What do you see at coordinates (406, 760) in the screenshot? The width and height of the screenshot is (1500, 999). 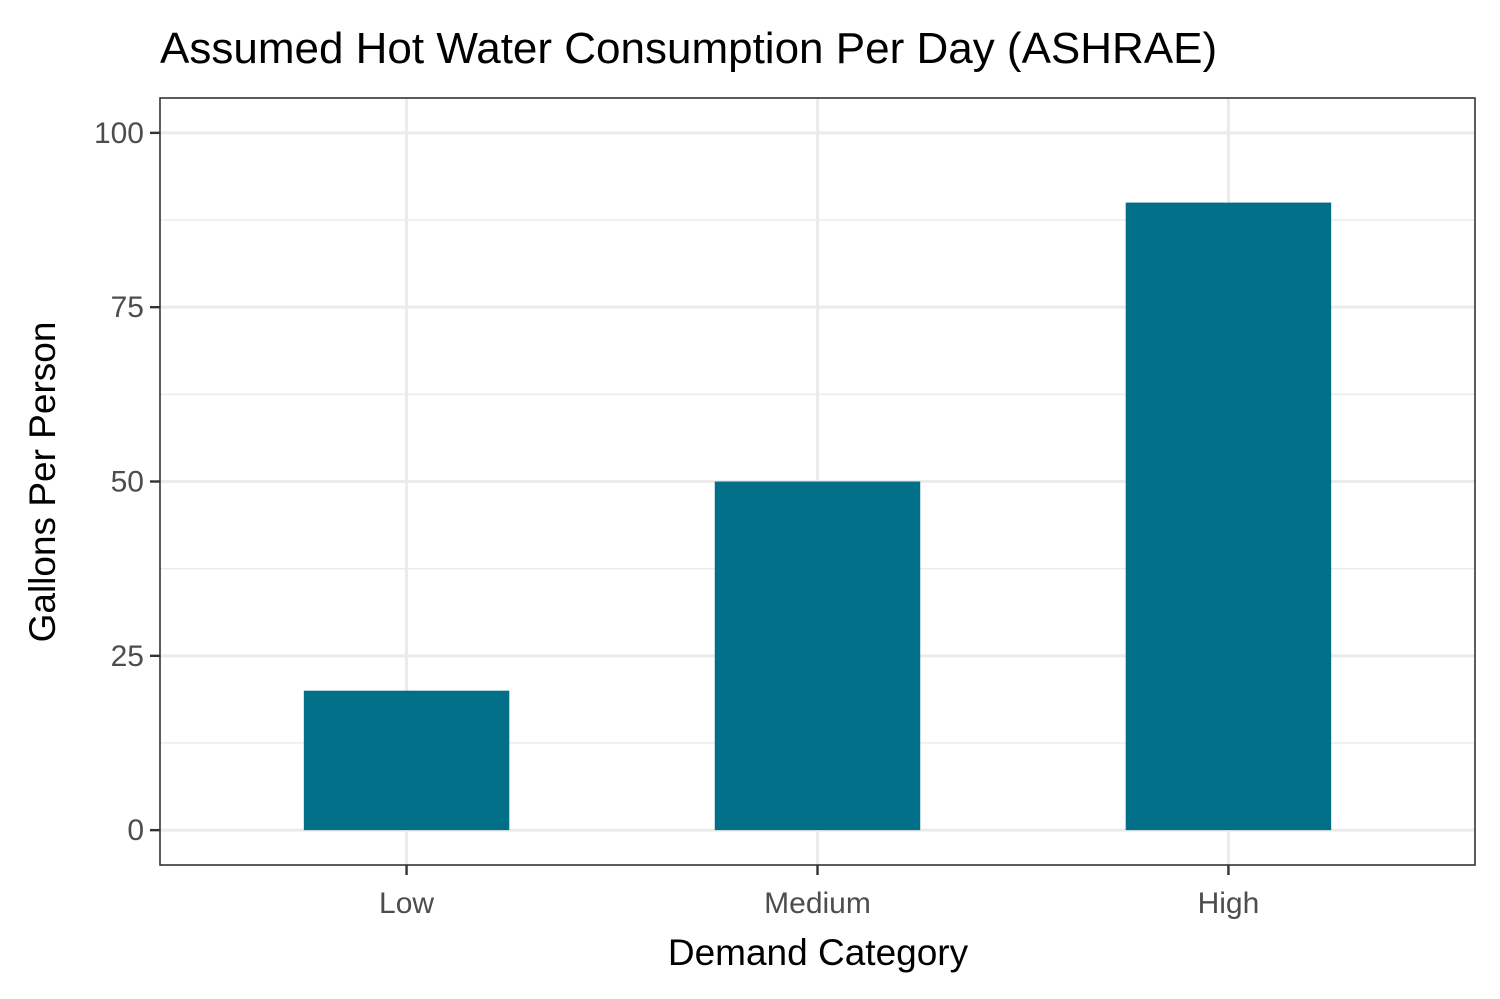 I see `bar-low` at bounding box center [406, 760].